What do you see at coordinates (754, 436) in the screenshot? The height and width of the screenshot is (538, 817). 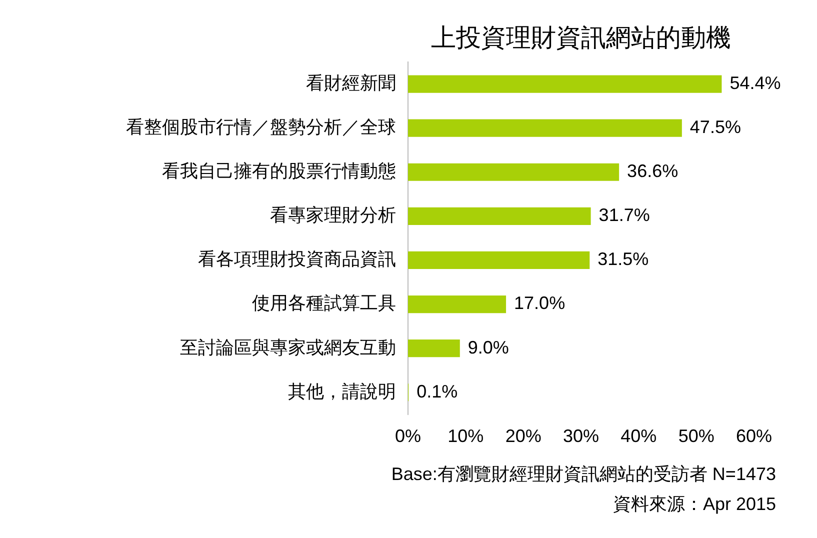 I see `x-tick-label: 60%` at bounding box center [754, 436].